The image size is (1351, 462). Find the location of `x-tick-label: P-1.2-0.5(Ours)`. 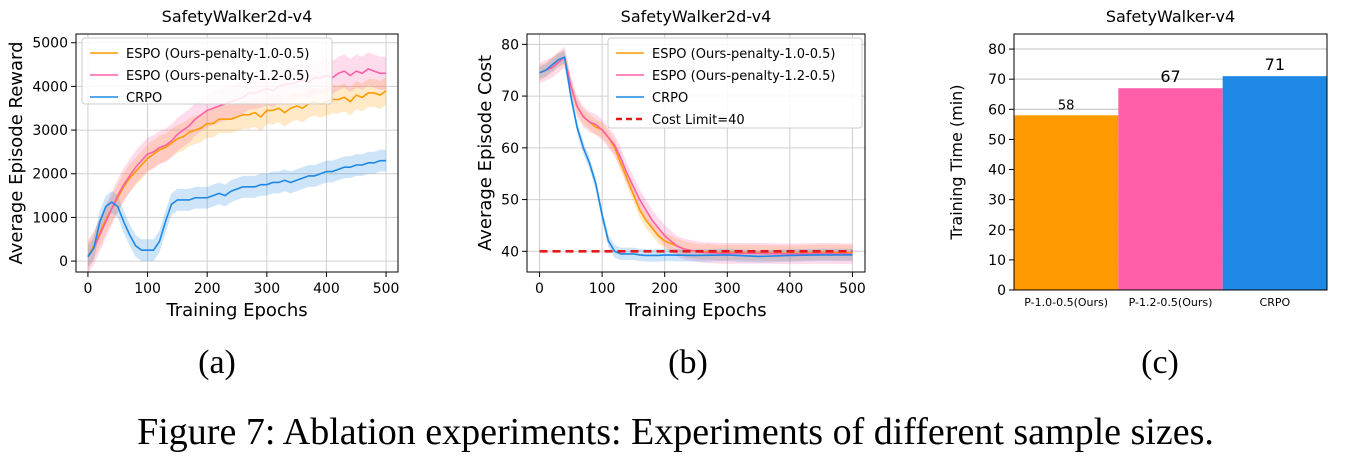

x-tick-label: P-1.2-0.5(Ours) is located at coordinates (1171, 302).